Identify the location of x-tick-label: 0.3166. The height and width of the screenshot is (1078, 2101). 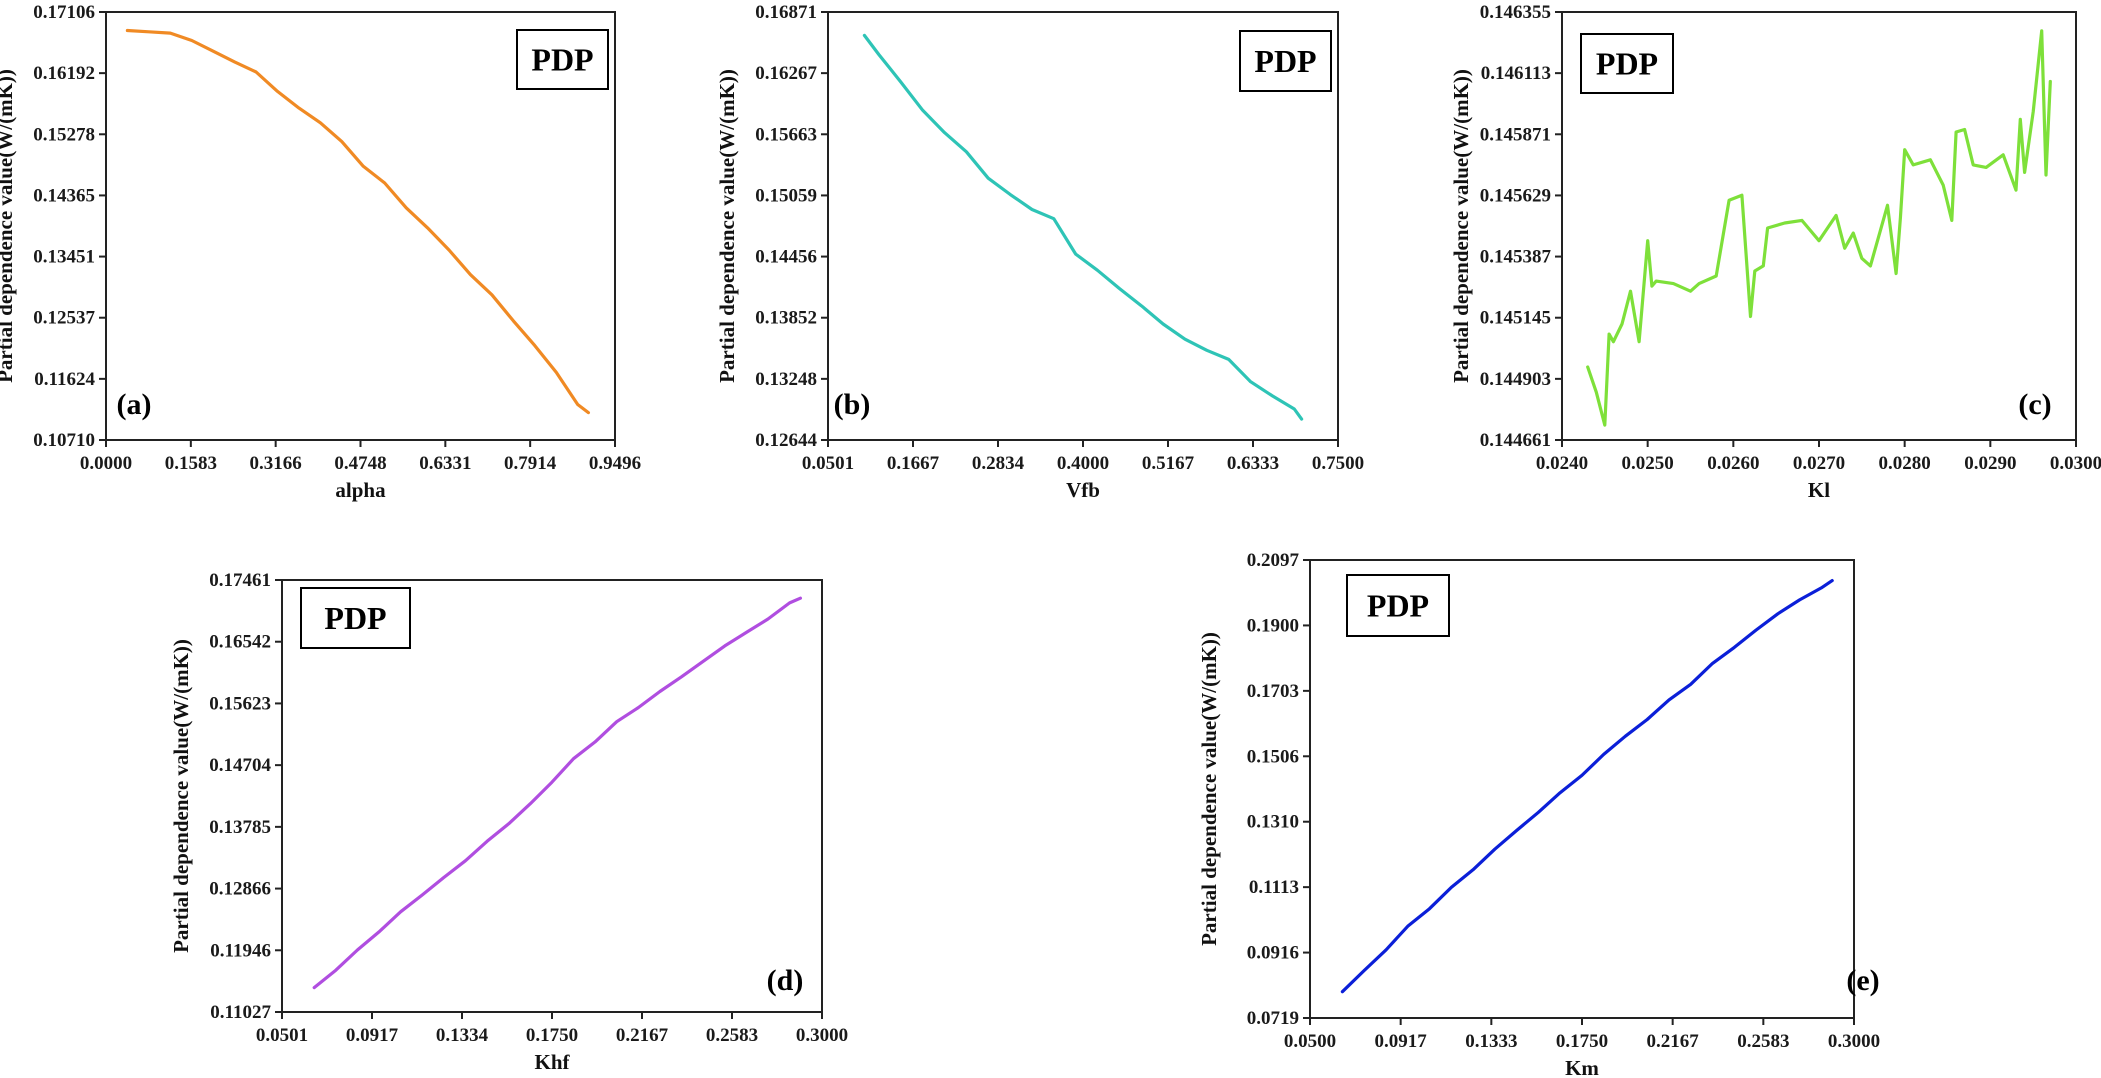
(276, 463).